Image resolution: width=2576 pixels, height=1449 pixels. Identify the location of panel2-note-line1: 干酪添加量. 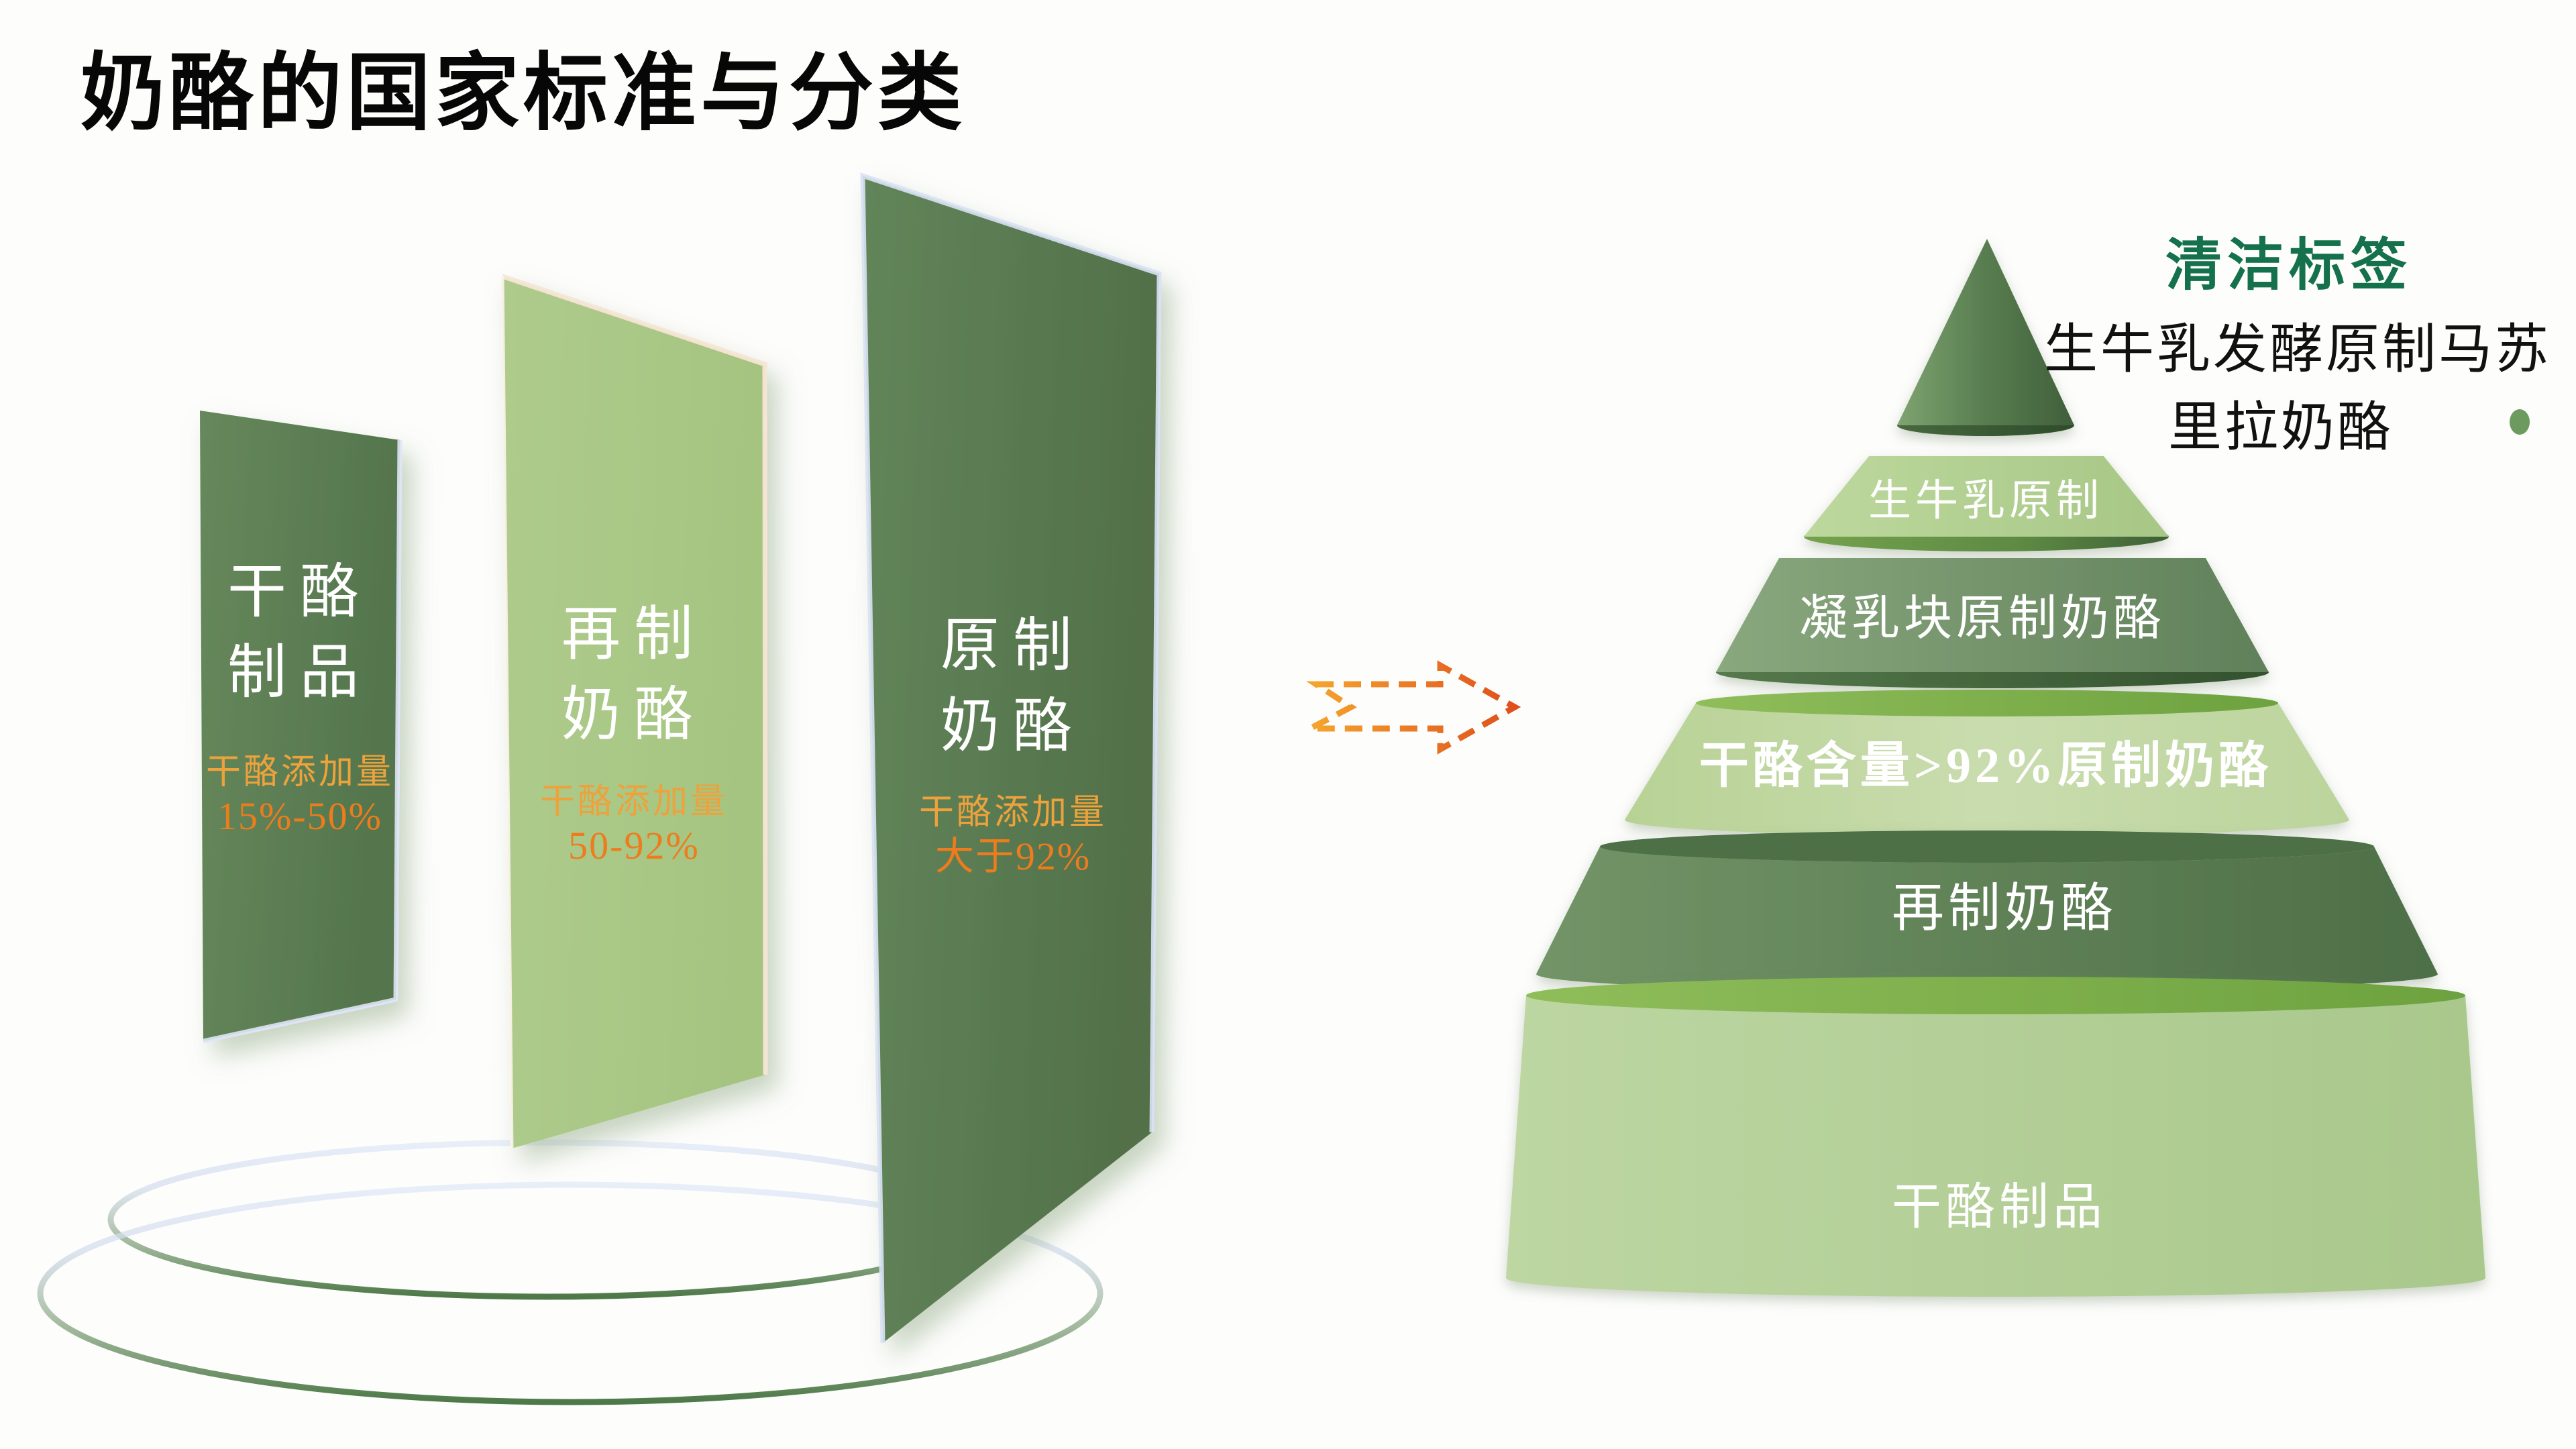
(634, 802).